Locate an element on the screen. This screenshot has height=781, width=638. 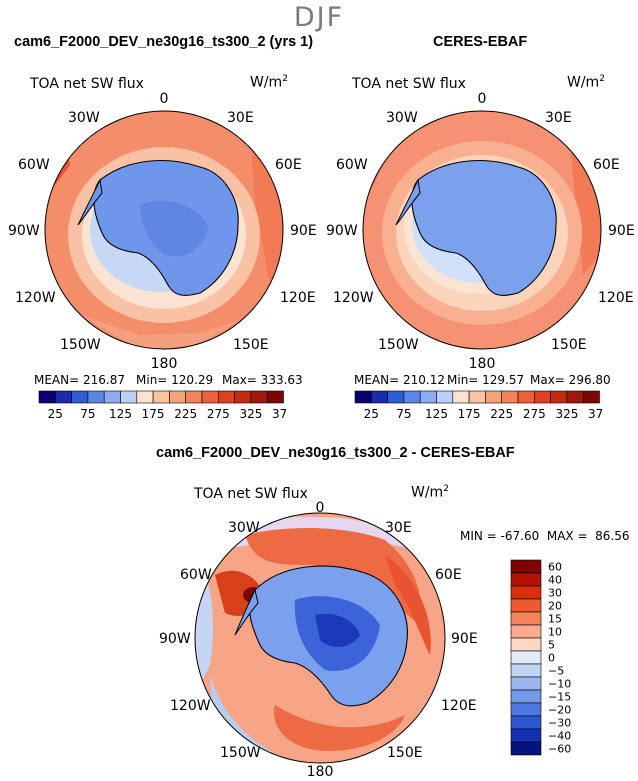
diff-colorbar-tick-label: −15 is located at coordinates (559, 697).